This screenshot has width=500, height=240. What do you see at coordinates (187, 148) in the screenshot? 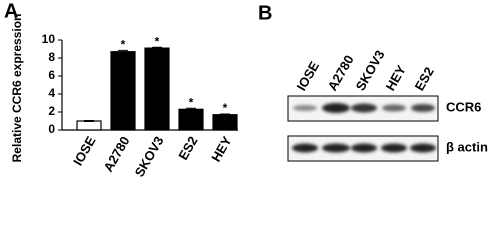
I see `x-tick-label: ES2` at bounding box center [187, 148].